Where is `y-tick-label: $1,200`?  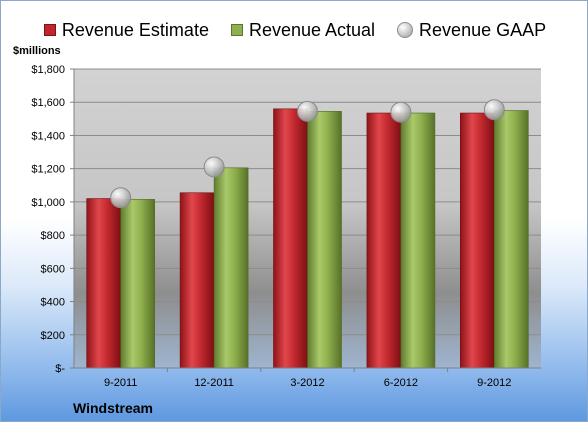 y-tick-label: $1,200 is located at coordinates (48, 170).